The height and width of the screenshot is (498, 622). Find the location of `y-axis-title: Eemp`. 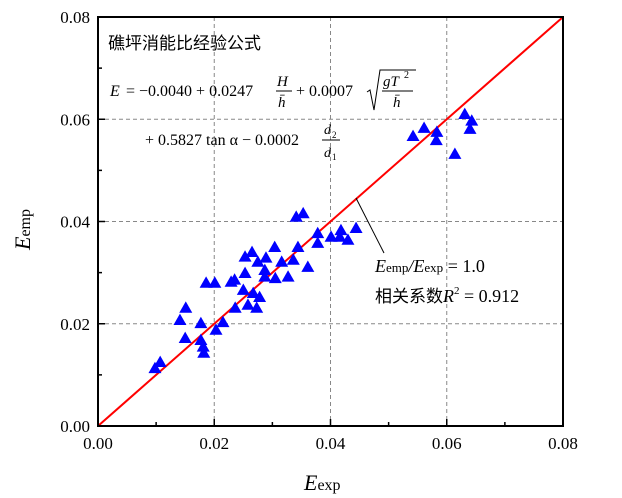

y-axis-title: Eemp is located at coordinates (22, 230).